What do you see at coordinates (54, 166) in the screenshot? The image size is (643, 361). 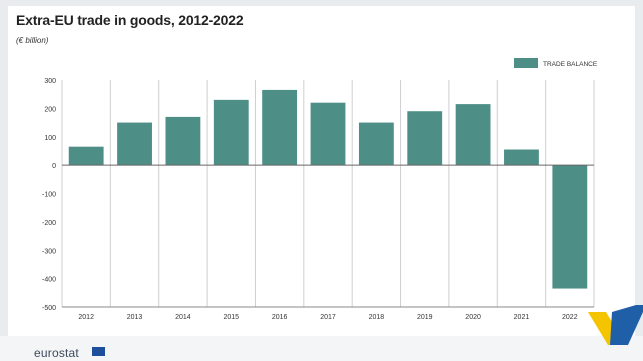 I see `y-tick-label: 0` at bounding box center [54, 166].